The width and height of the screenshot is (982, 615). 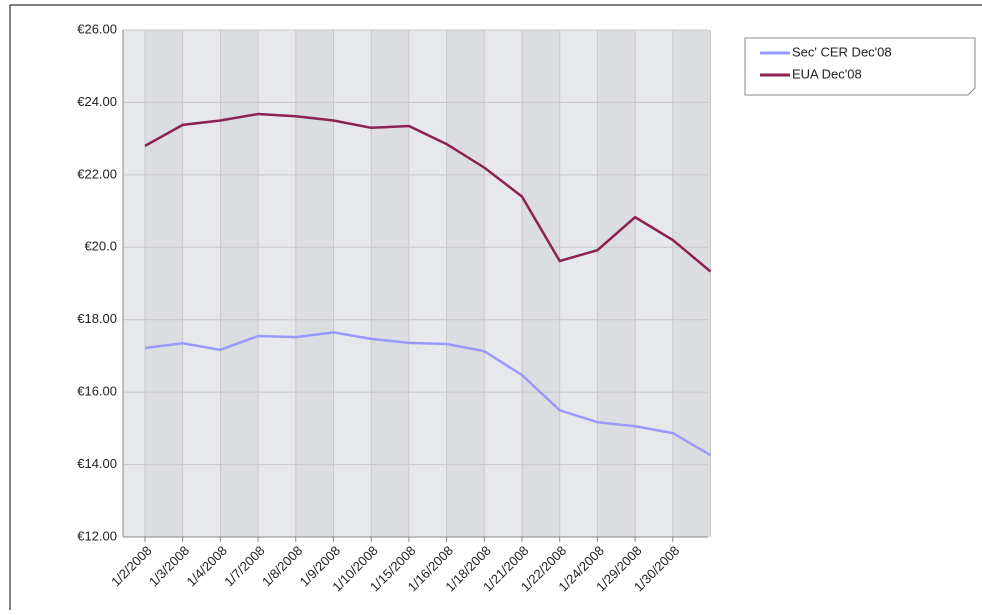 What do you see at coordinates (97, 101) in the screenshot?
I see `y-tick-label: €24.00` at bounding box center [97, 101].